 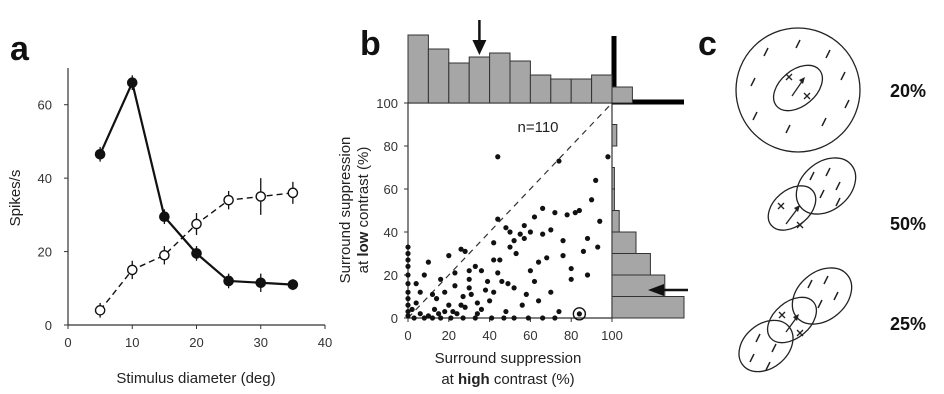 I want to click on panel-a-y-tick-label: 40, so click(x=45, y=178).